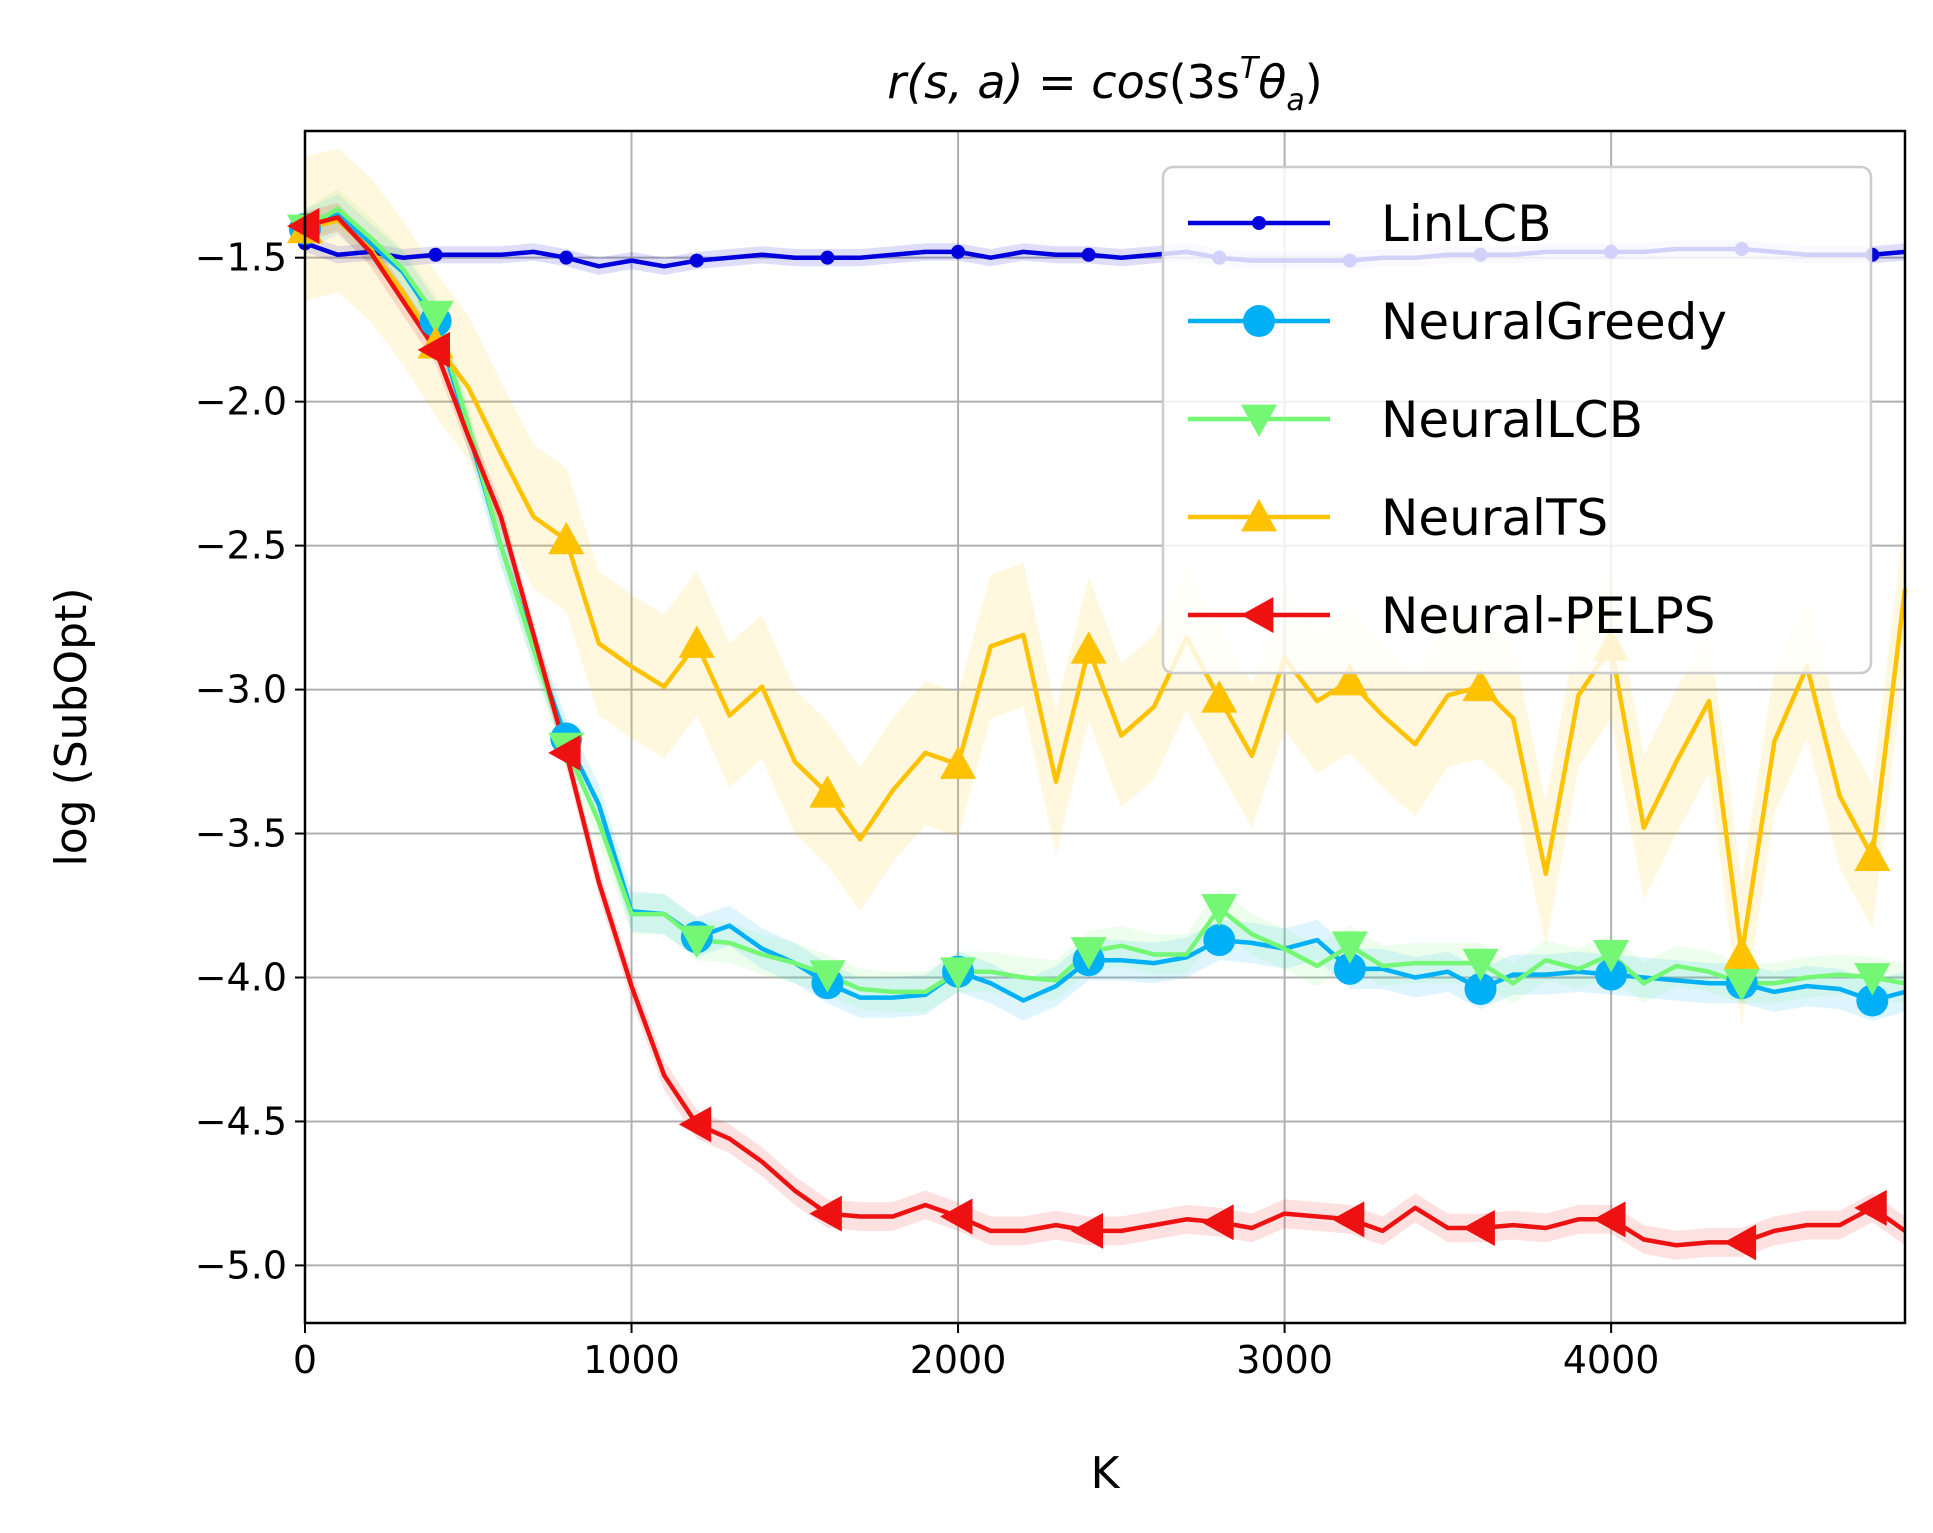 The image size is (1933, 1533). I want to click on chart-title: r(s, a) = cos(3sTθa), so click(1104, 84).